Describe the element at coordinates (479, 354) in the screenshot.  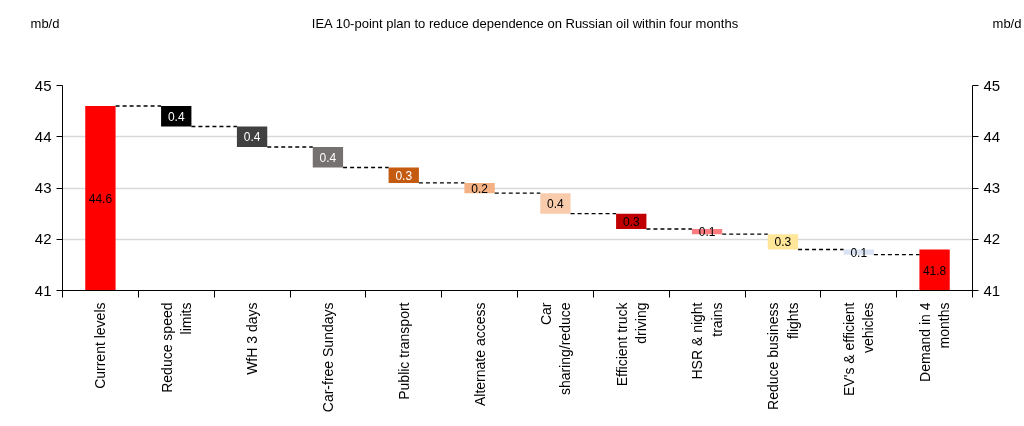
I see `x-tick-label: Alternate access` at that location.